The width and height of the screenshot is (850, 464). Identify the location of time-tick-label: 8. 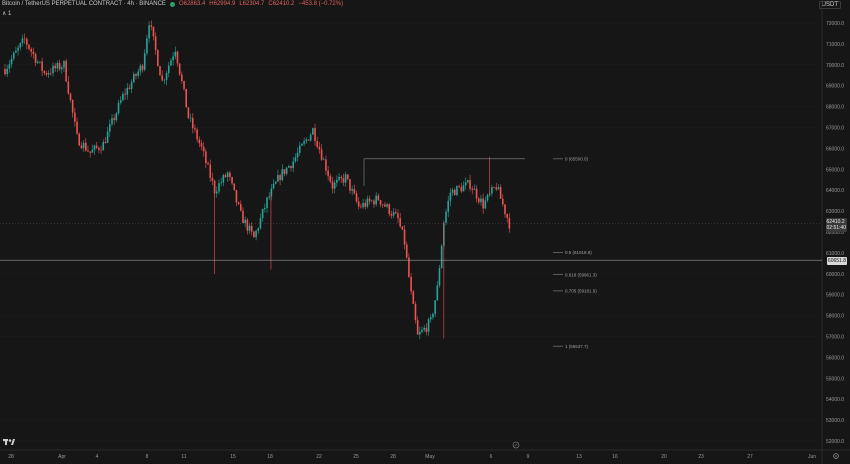
(147, 457).